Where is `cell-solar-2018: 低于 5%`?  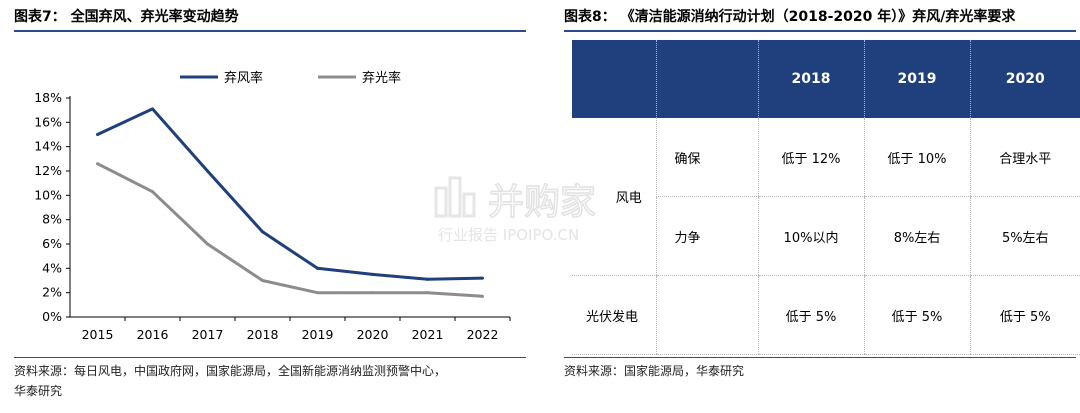 cell-solar-2018: 低于 5% is located at coordinates (810, 315).